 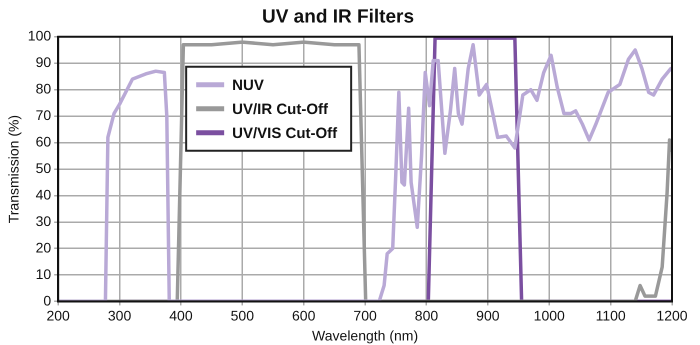 I want to click on x-axis-title: Wavelength (nm), so click(x=365, y=335).